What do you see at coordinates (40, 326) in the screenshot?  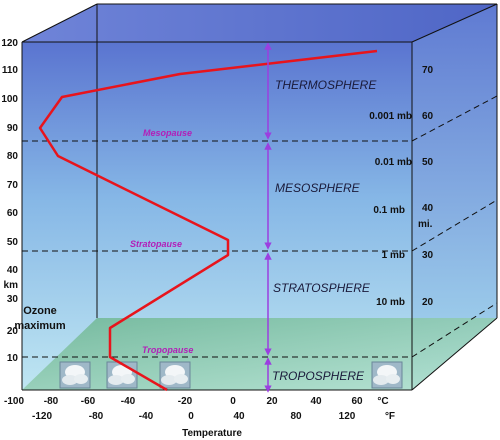 I see `ozone-label-line2: maximum` at bounding box center [40, 326].